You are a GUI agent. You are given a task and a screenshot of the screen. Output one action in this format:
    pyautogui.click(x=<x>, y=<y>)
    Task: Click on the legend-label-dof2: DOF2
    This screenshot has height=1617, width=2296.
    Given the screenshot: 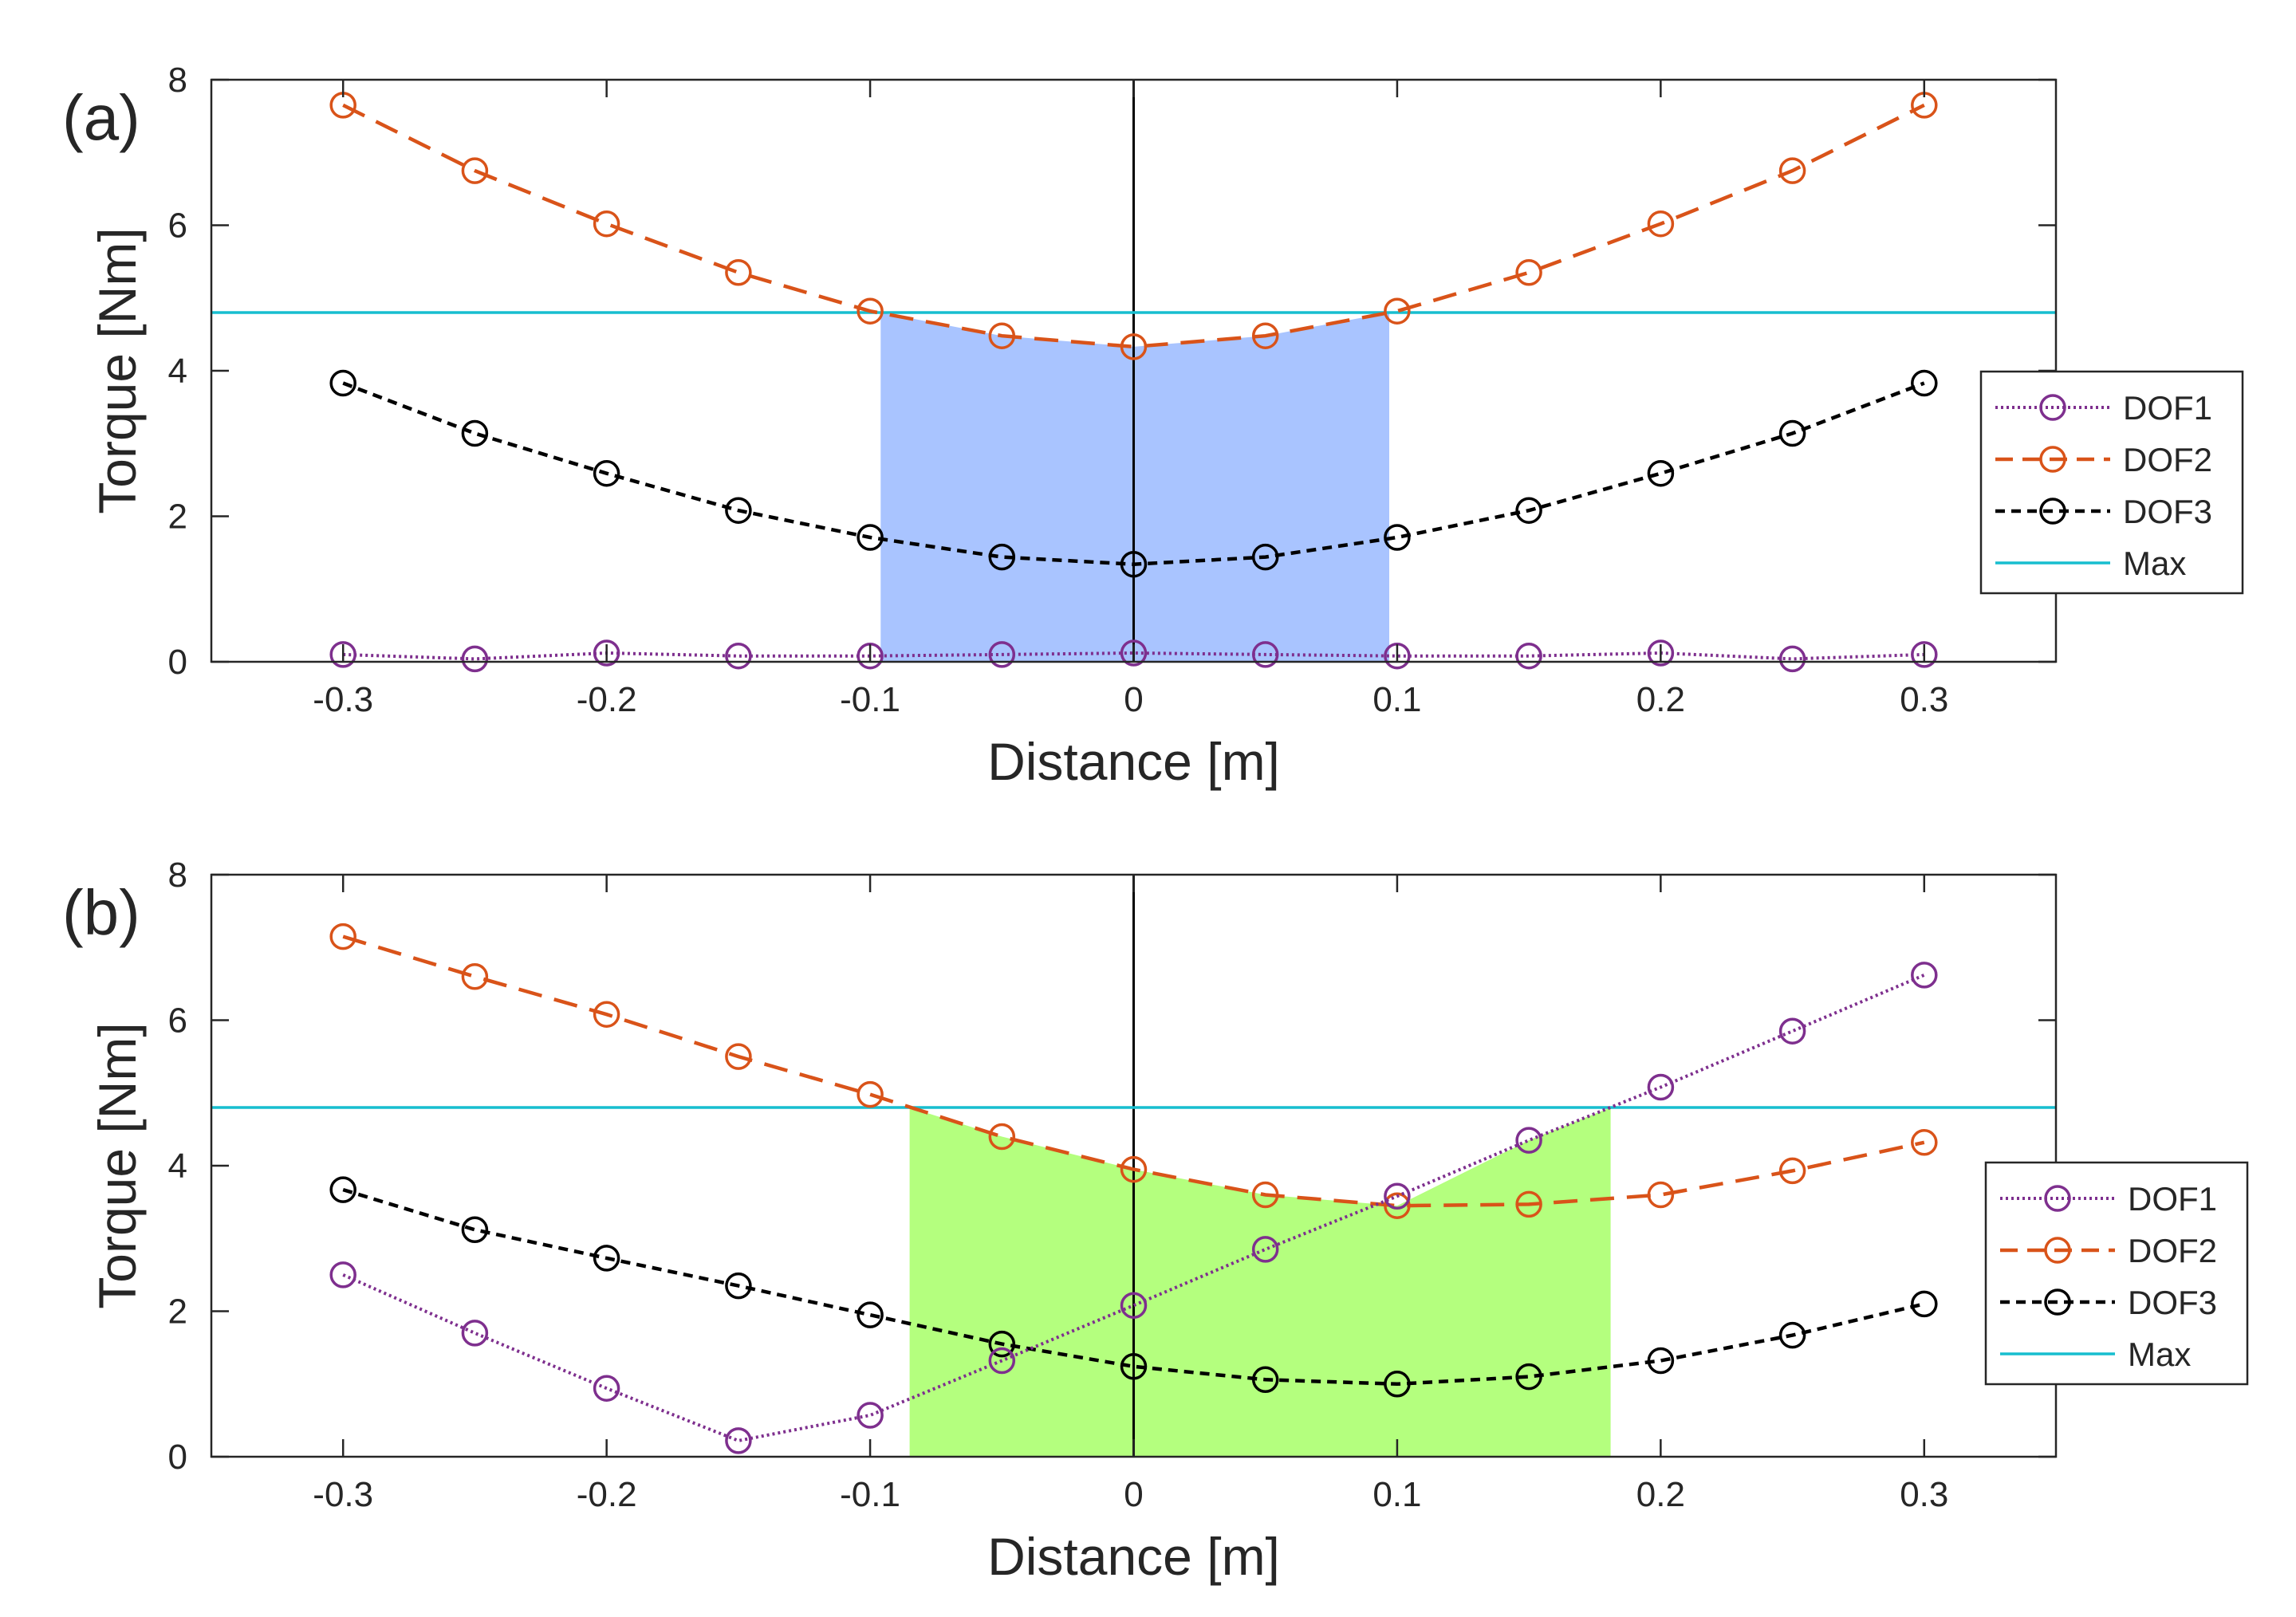 What is the action you would take?
    pyautogui.click(x=2173, y=1250)
    